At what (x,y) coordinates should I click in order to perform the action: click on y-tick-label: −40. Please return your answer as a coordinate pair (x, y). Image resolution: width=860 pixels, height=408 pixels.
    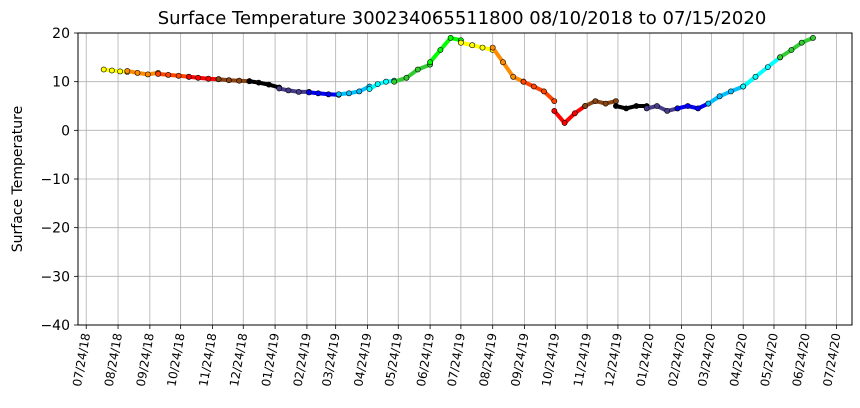
    Looking at the image, I should click on (55, 326).